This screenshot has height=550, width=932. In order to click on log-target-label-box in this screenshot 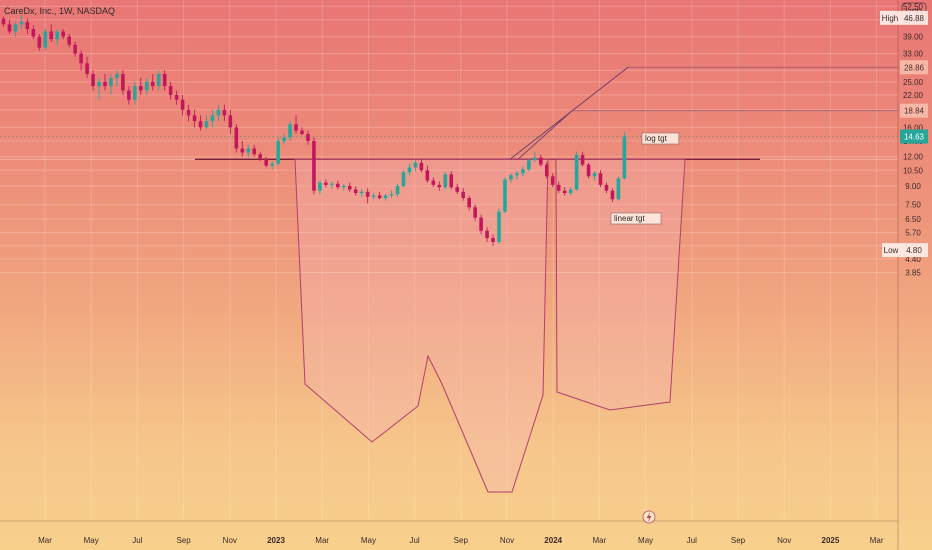, I will do `click(660, 138)`.